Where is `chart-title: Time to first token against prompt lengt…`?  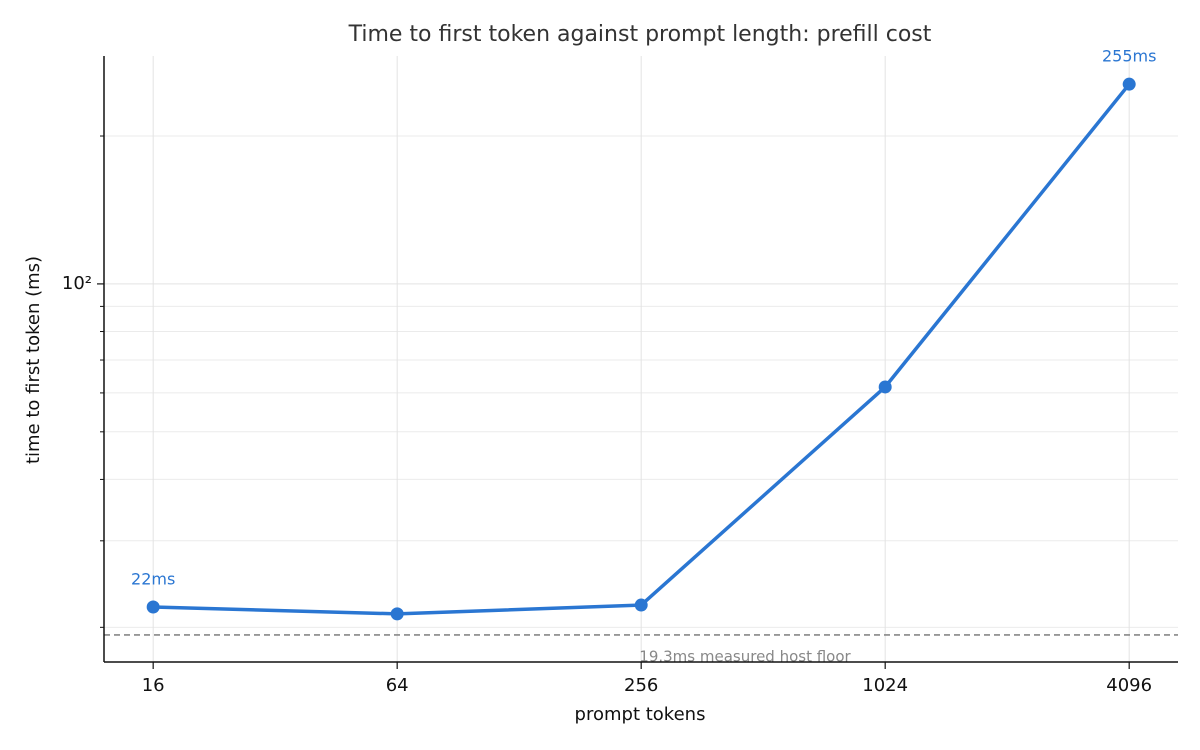
chart-title: Time to first token against prompt lengt… is located at coordinates (640, 34).